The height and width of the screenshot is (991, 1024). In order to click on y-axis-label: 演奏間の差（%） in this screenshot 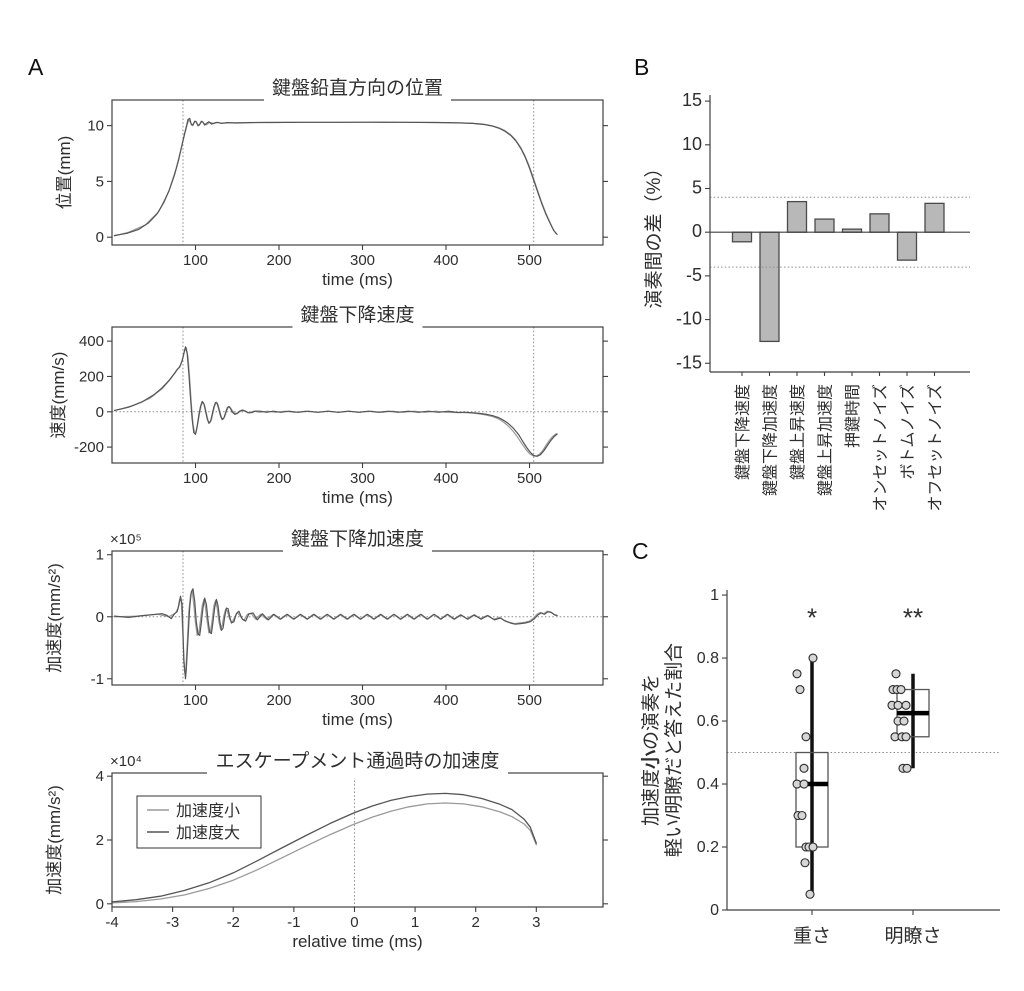, I will do `click(654, 234)`.